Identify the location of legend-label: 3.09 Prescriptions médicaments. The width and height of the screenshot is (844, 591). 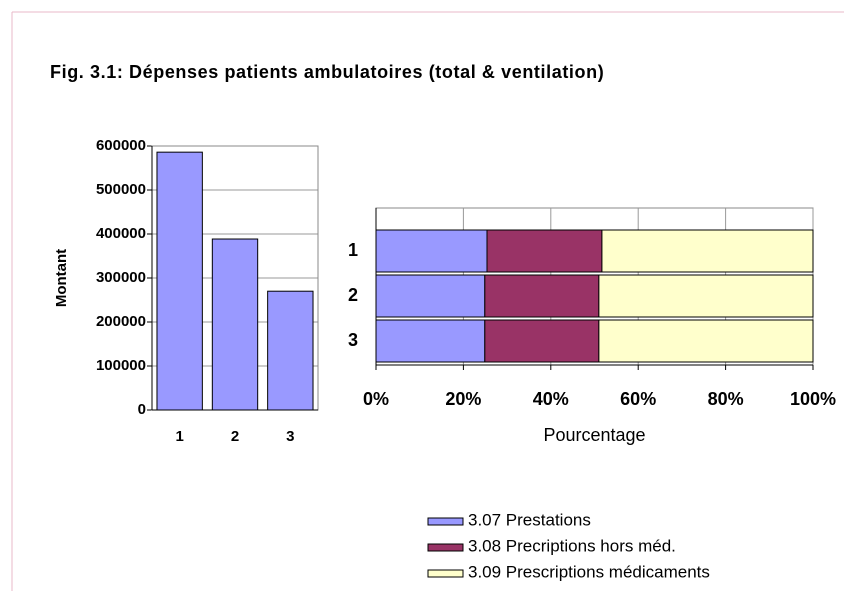
(589, 571).